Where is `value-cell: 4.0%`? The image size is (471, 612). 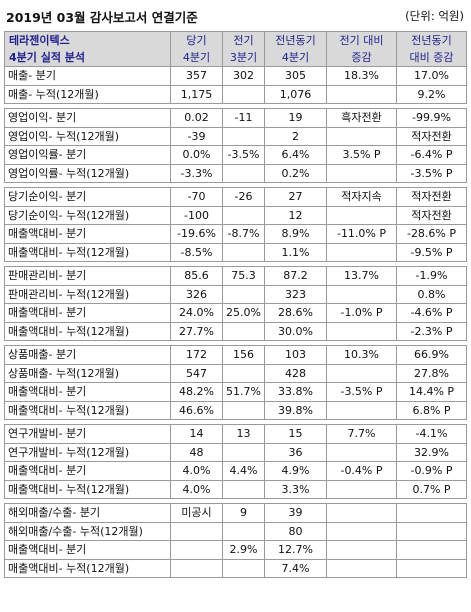 value-cell: 4.0% is located at coordinates (196, 489).